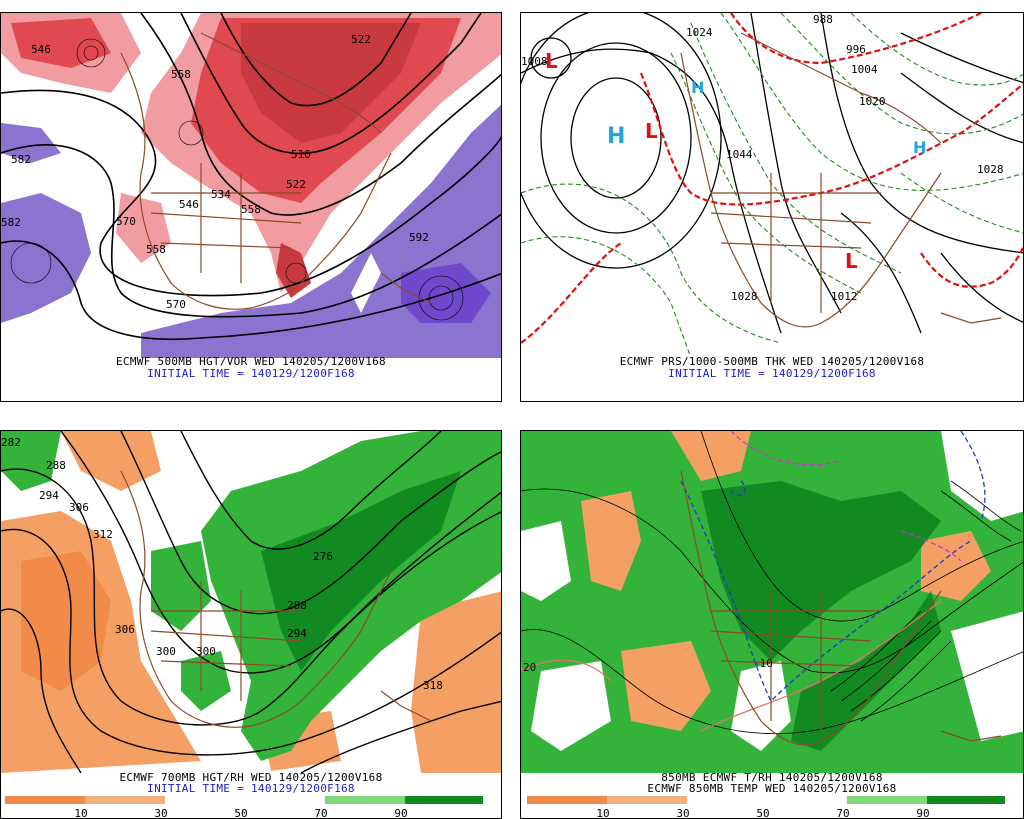  What do you see at coordinates (534, 61) in the screenshot?
I see `contour-label: 1008` at bounding box center [534, 61].